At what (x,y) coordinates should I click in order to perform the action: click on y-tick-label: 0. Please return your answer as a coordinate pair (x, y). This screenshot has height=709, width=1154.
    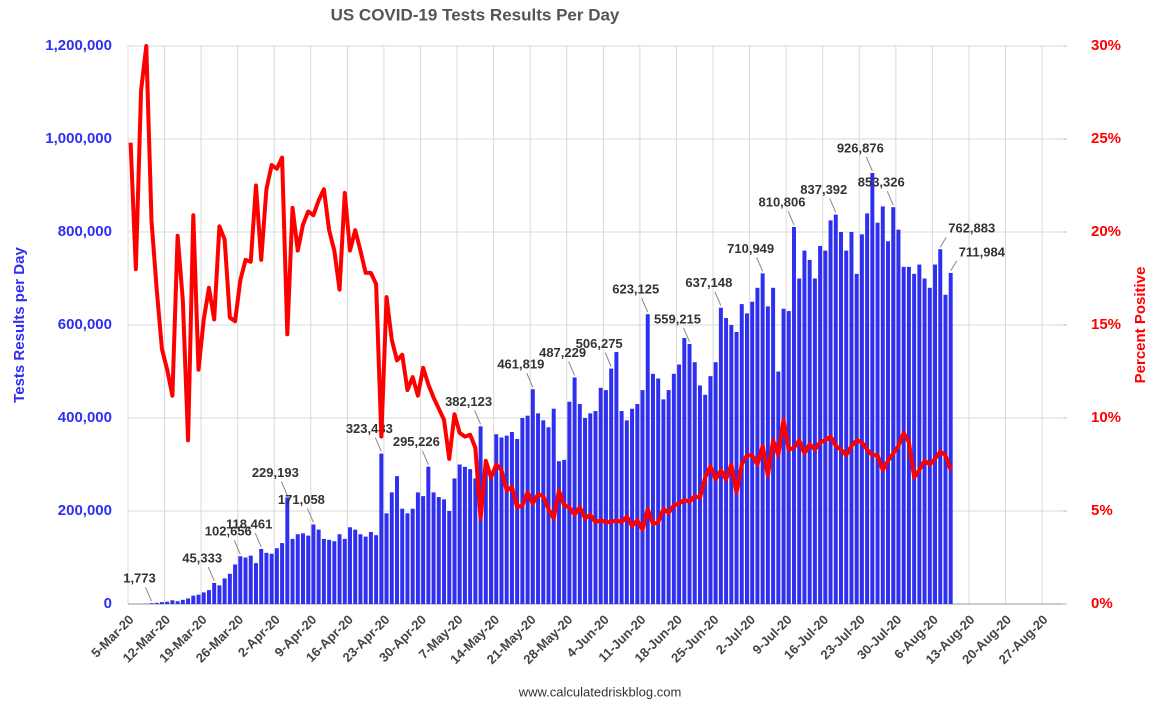
    Looking at the image, I should click on (108, 603).